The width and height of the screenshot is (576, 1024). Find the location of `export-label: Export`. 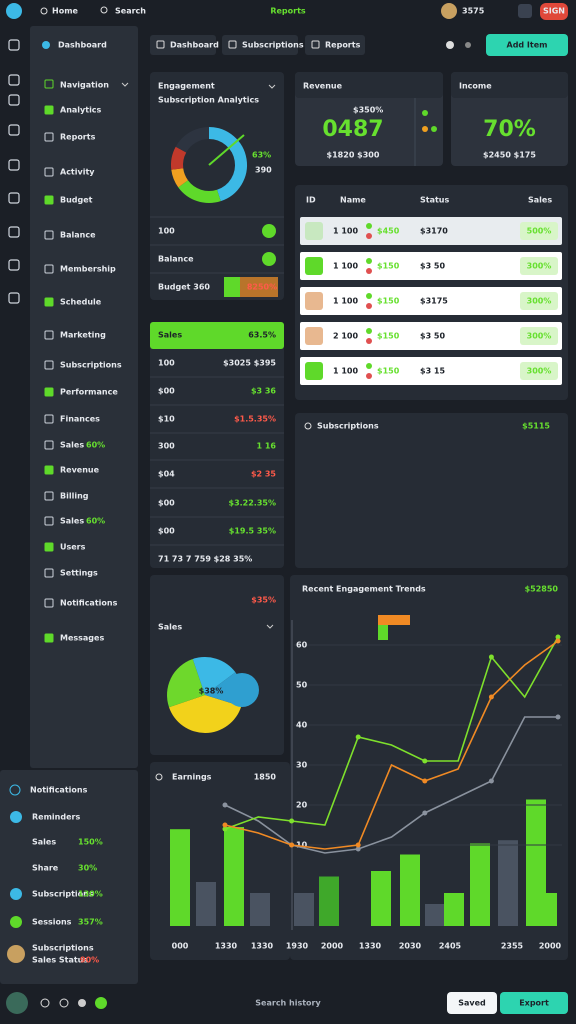

export-label: Export is located at coordinates (534, 1003).